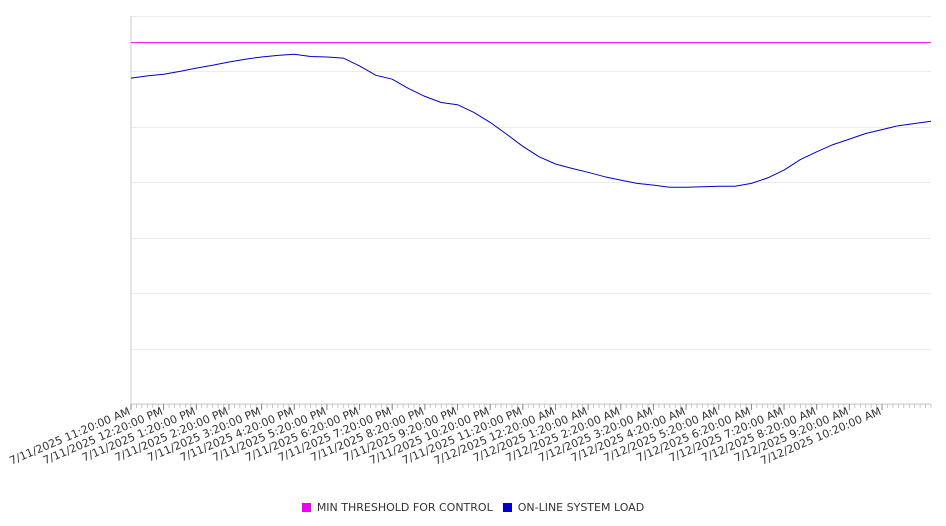  What do you see at coordinates (507, 507) in the screenshot?
I see `legend-swatch-system-load` at bounding box center [507, 507].